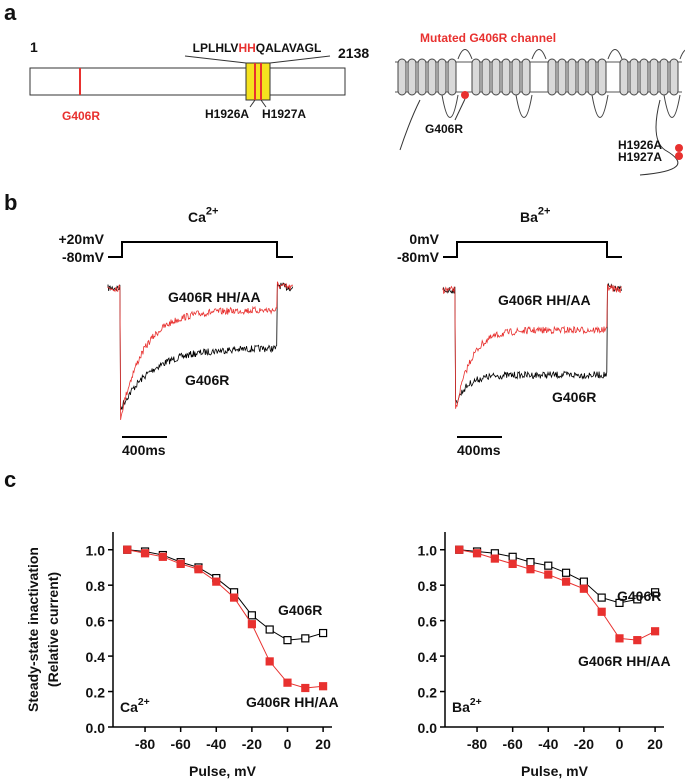 The height and width of the screenshot is (784, 685). I want to click on x-tick-label: -80, so click(477, 744).